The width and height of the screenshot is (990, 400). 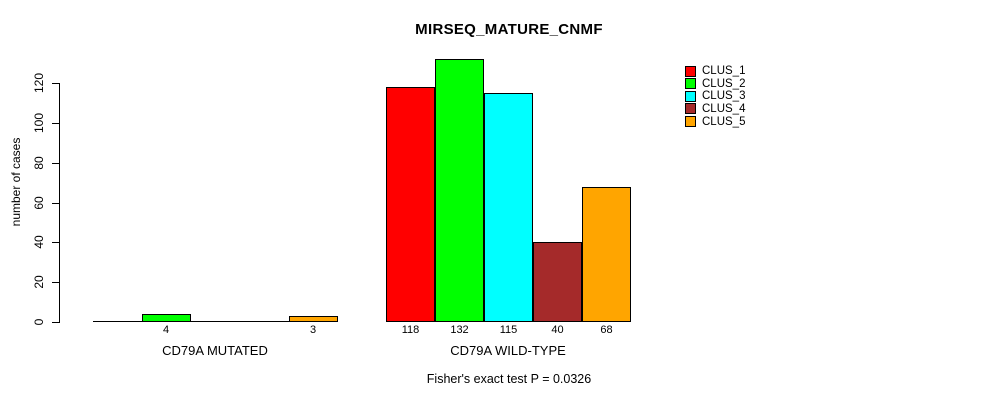 What do you see at coordinates (724, 121) in the screenshot?
I see `legend-label: CLUS_5` at bounding box center [724, 121].